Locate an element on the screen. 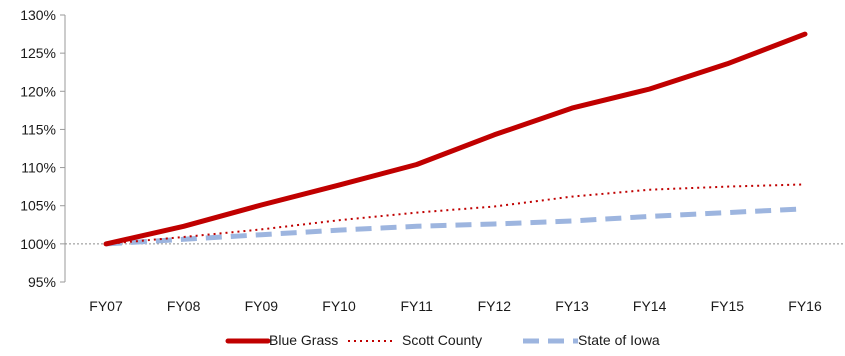 The image size is (845, 356). legend-item-state-of-iowa: State of Iowa is located at coordinates (591, 340).